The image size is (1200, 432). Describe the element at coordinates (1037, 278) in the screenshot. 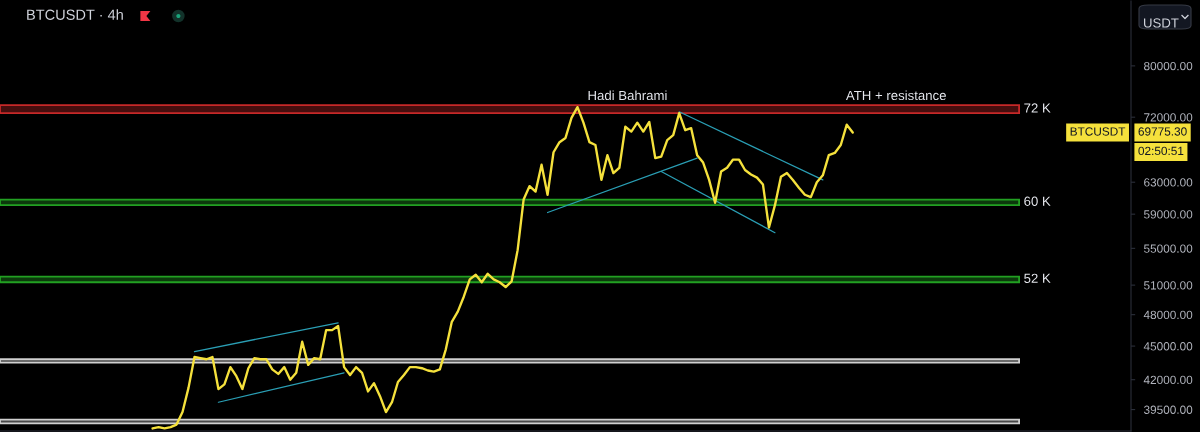

I see `band-label: 52 K` at that location.